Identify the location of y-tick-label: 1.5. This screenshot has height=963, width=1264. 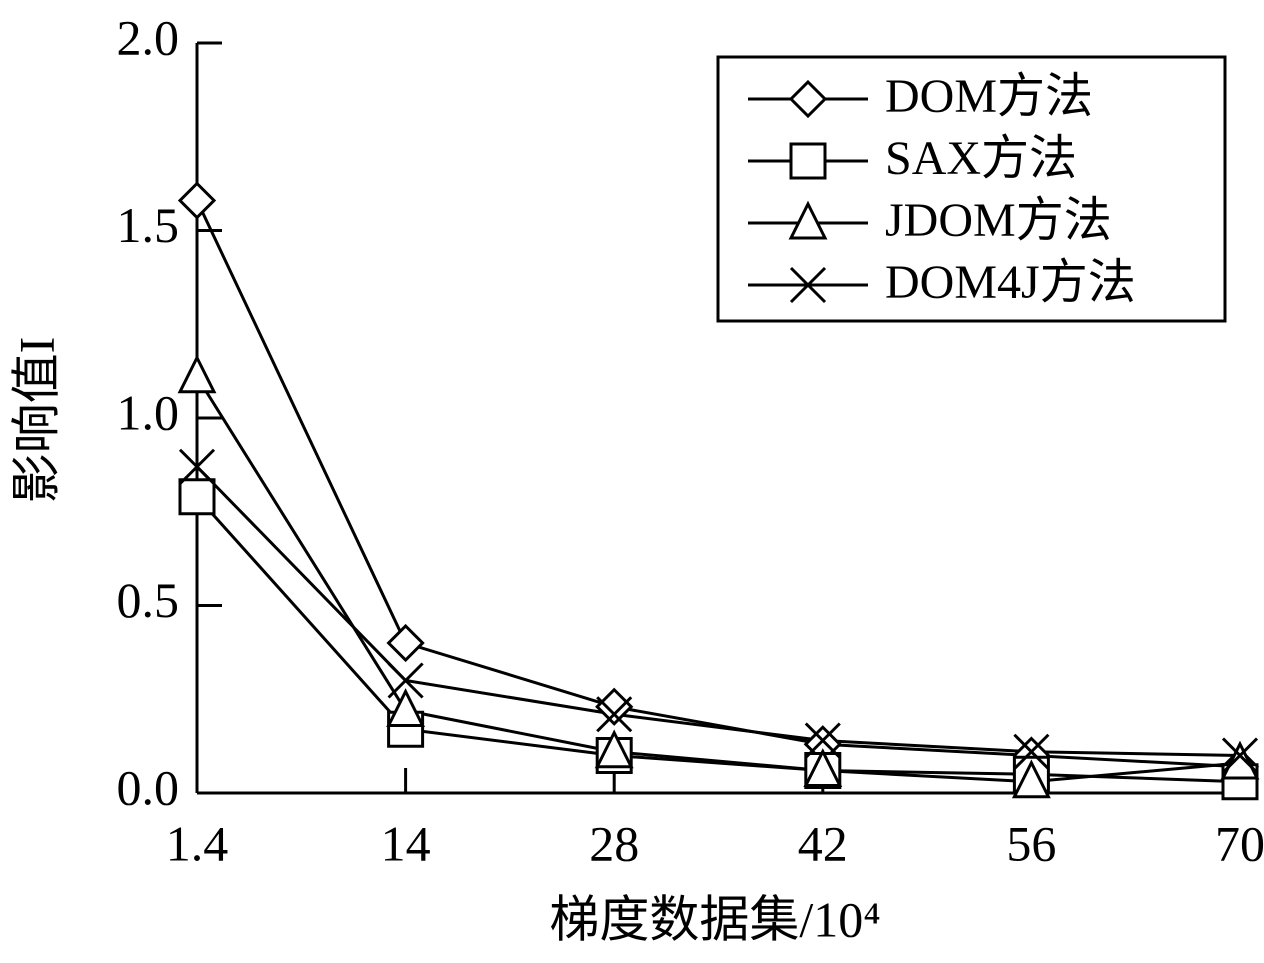
(148, 225).